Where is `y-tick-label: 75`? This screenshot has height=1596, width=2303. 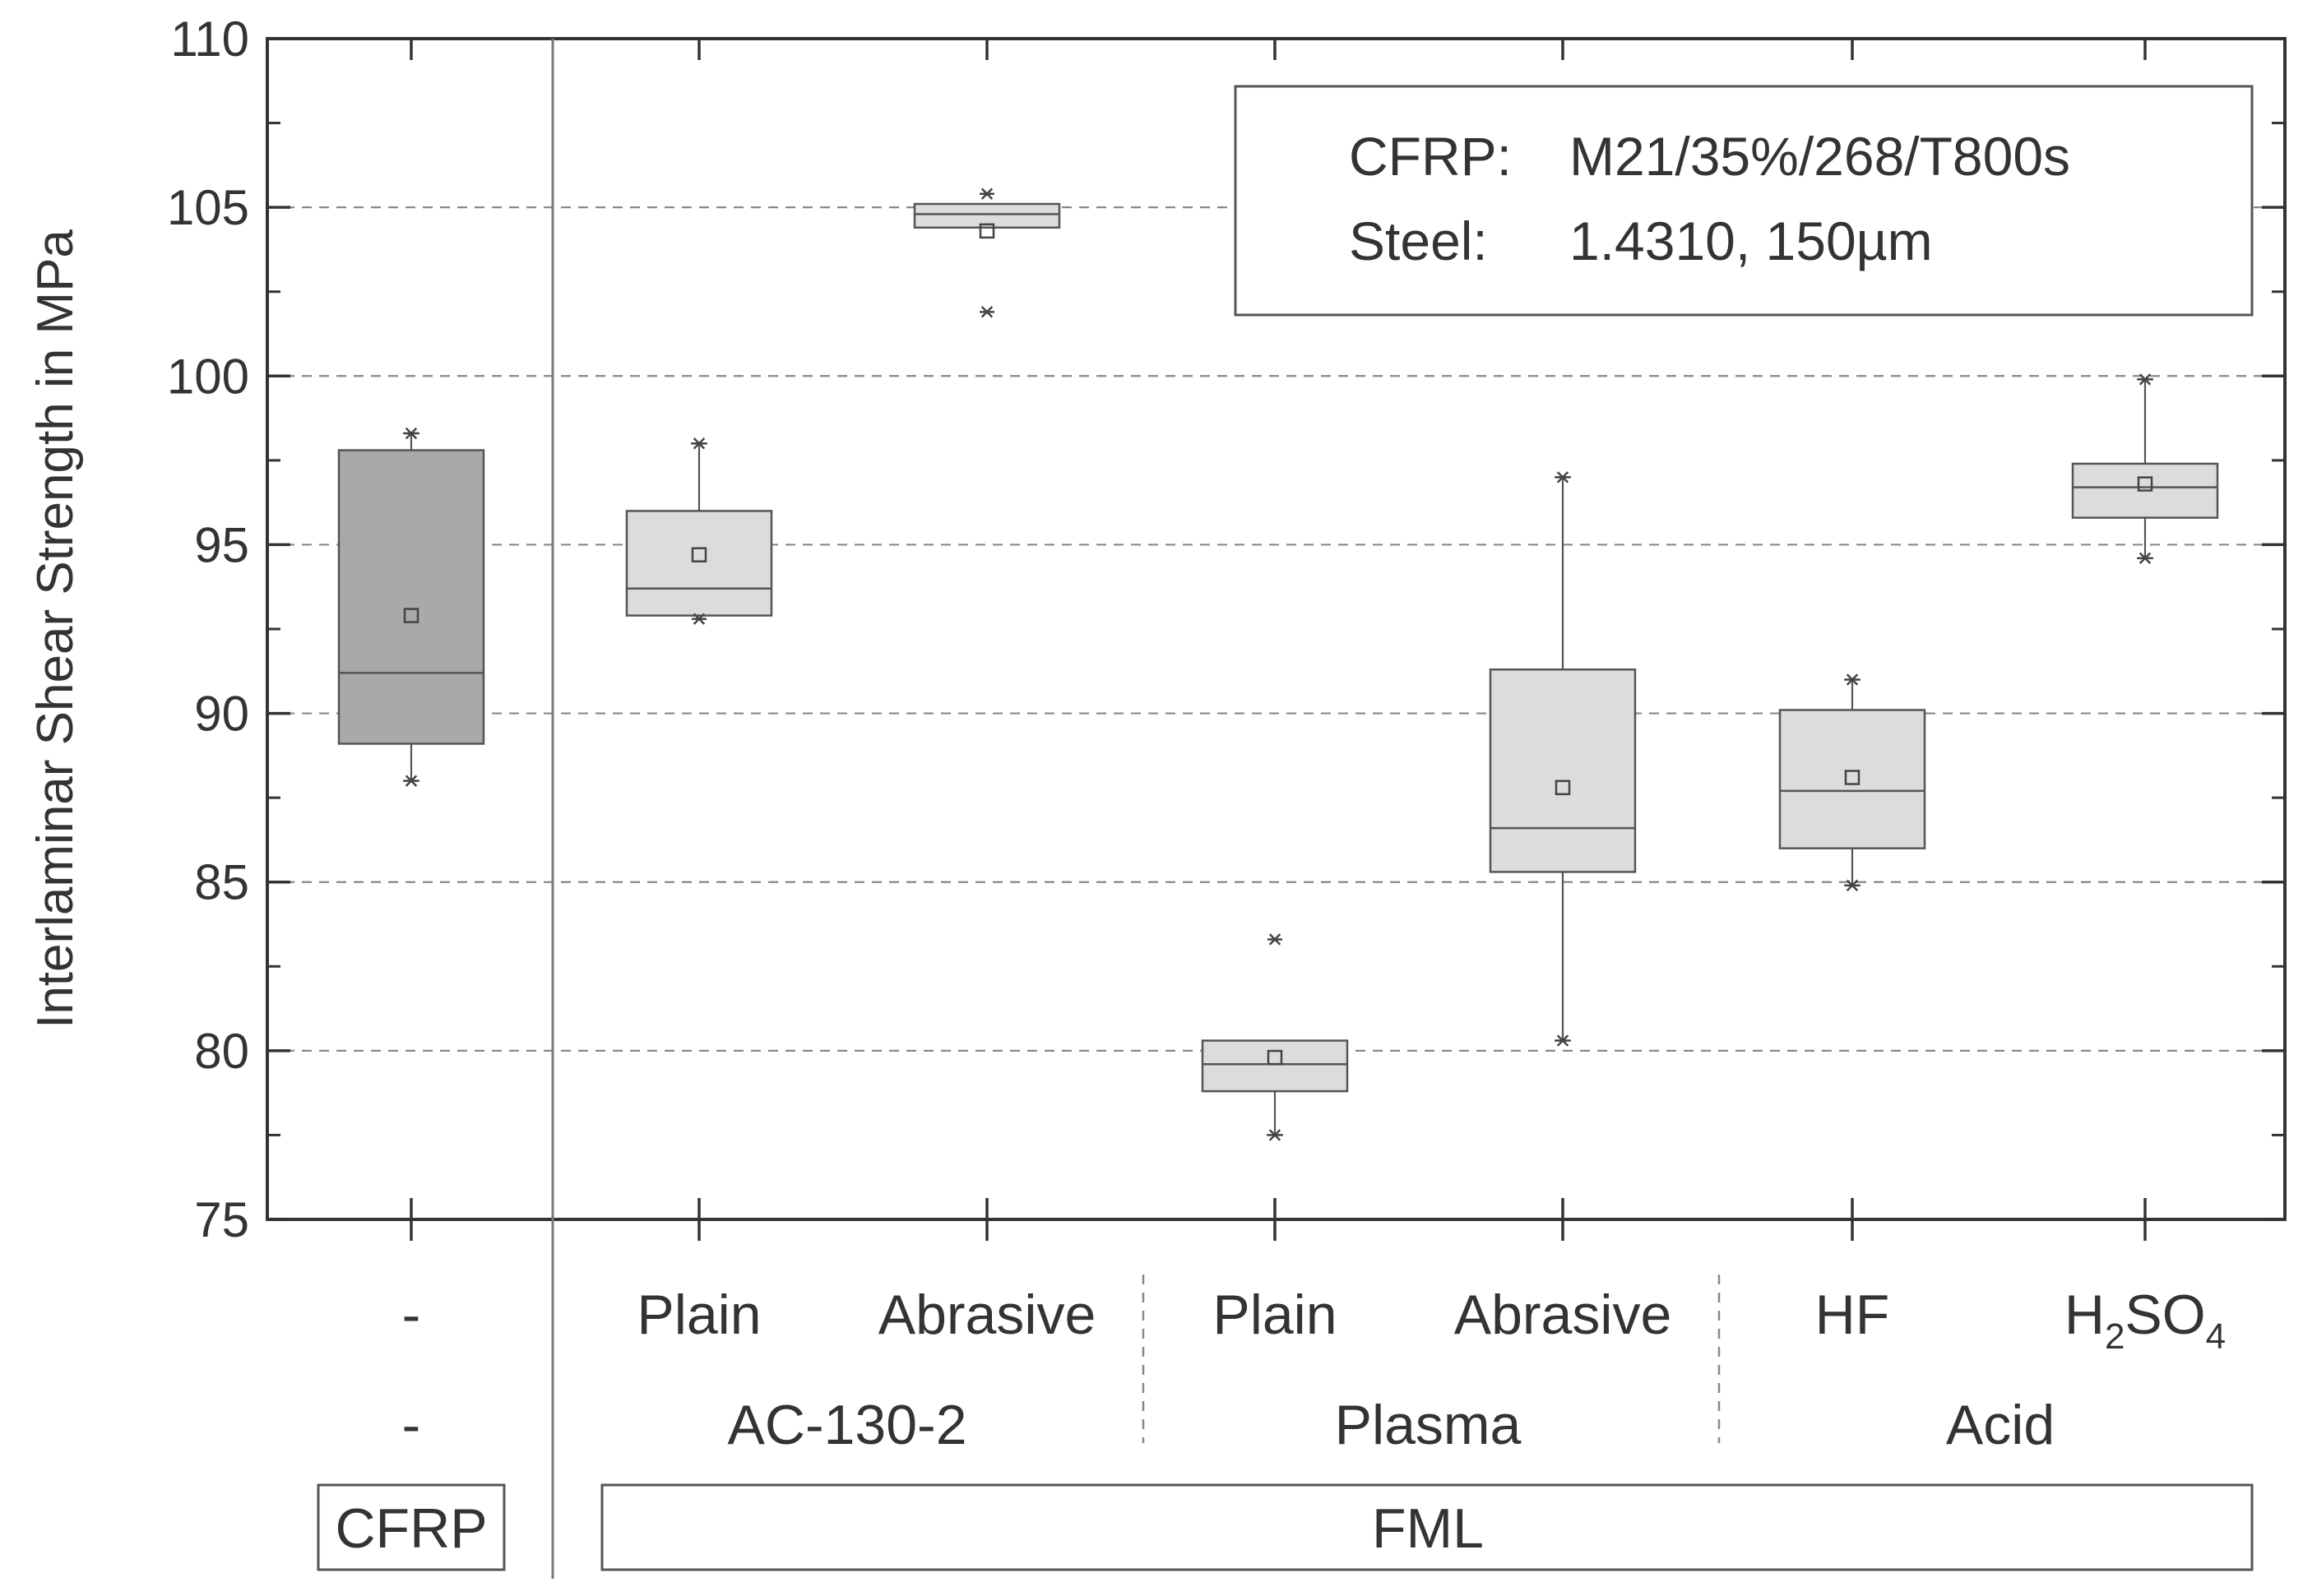 y-tick-label: 75 is located at coordinates (221, 1220).